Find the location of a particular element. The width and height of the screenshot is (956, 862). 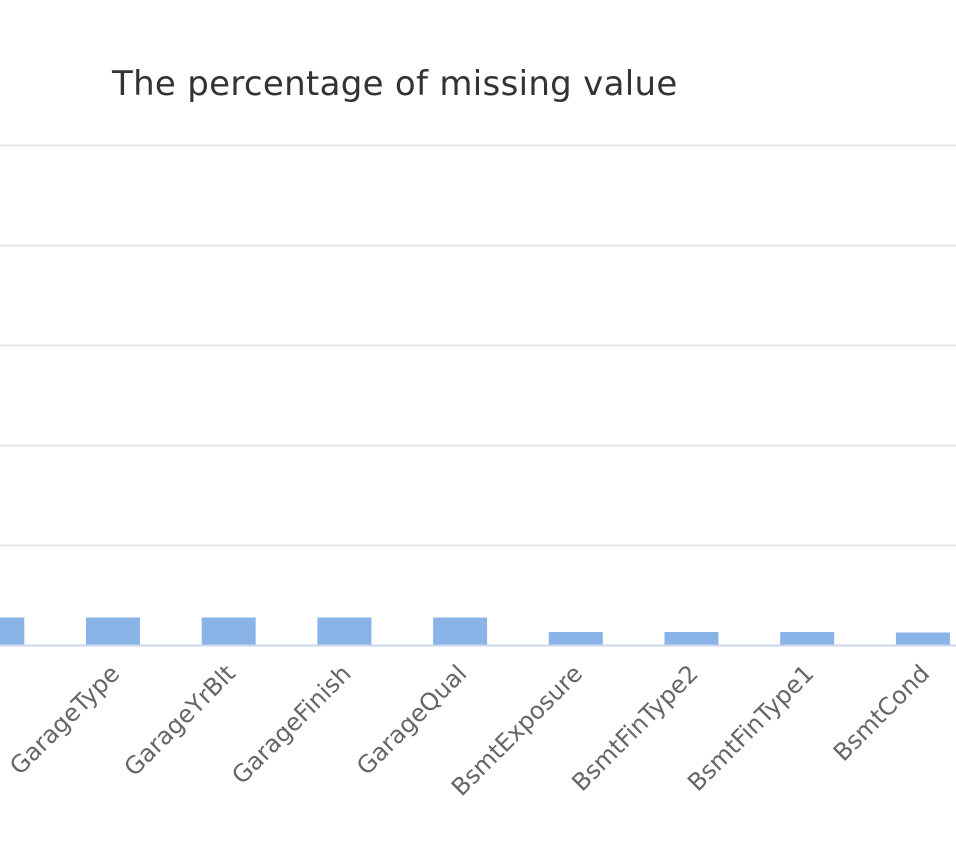

bars is located at coordinates (475, 631).